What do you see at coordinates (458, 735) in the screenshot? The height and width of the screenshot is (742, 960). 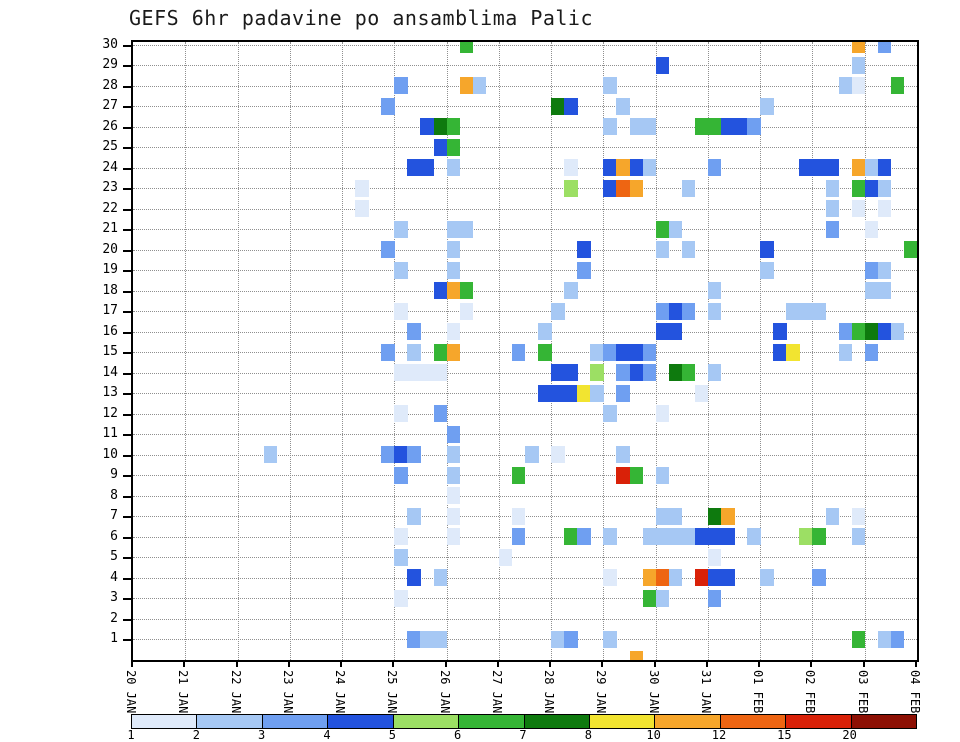 I see `colorbar-tick-label: 6` at bounding box center [458, 735].